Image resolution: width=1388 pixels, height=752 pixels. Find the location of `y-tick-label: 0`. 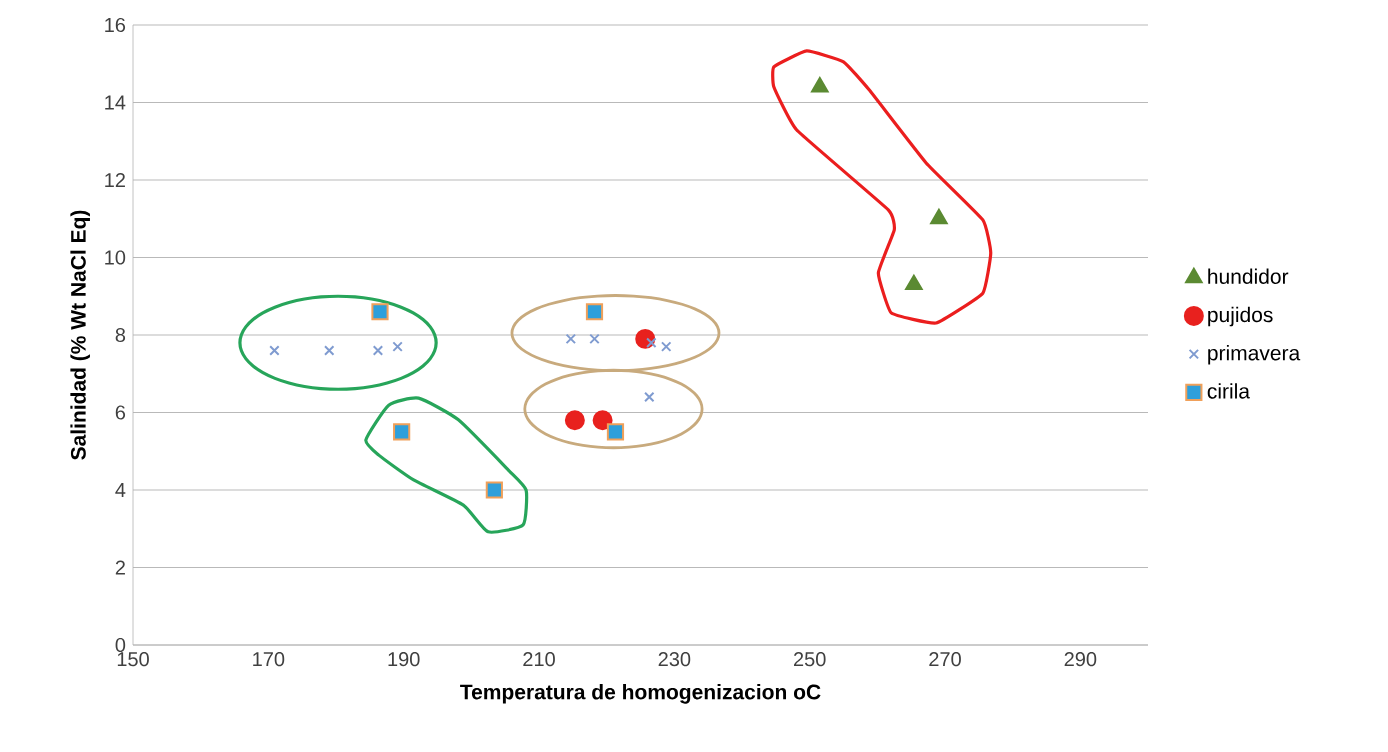

y-tick-label: 0 is located at coordinates (120, 645).